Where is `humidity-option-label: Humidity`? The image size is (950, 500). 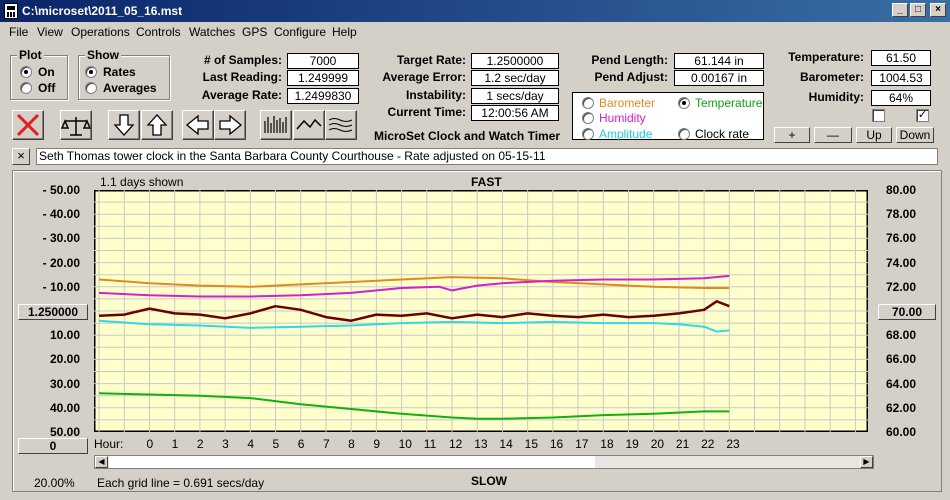
humidity-option-label: Humidity is located at coordinates (622, 118).